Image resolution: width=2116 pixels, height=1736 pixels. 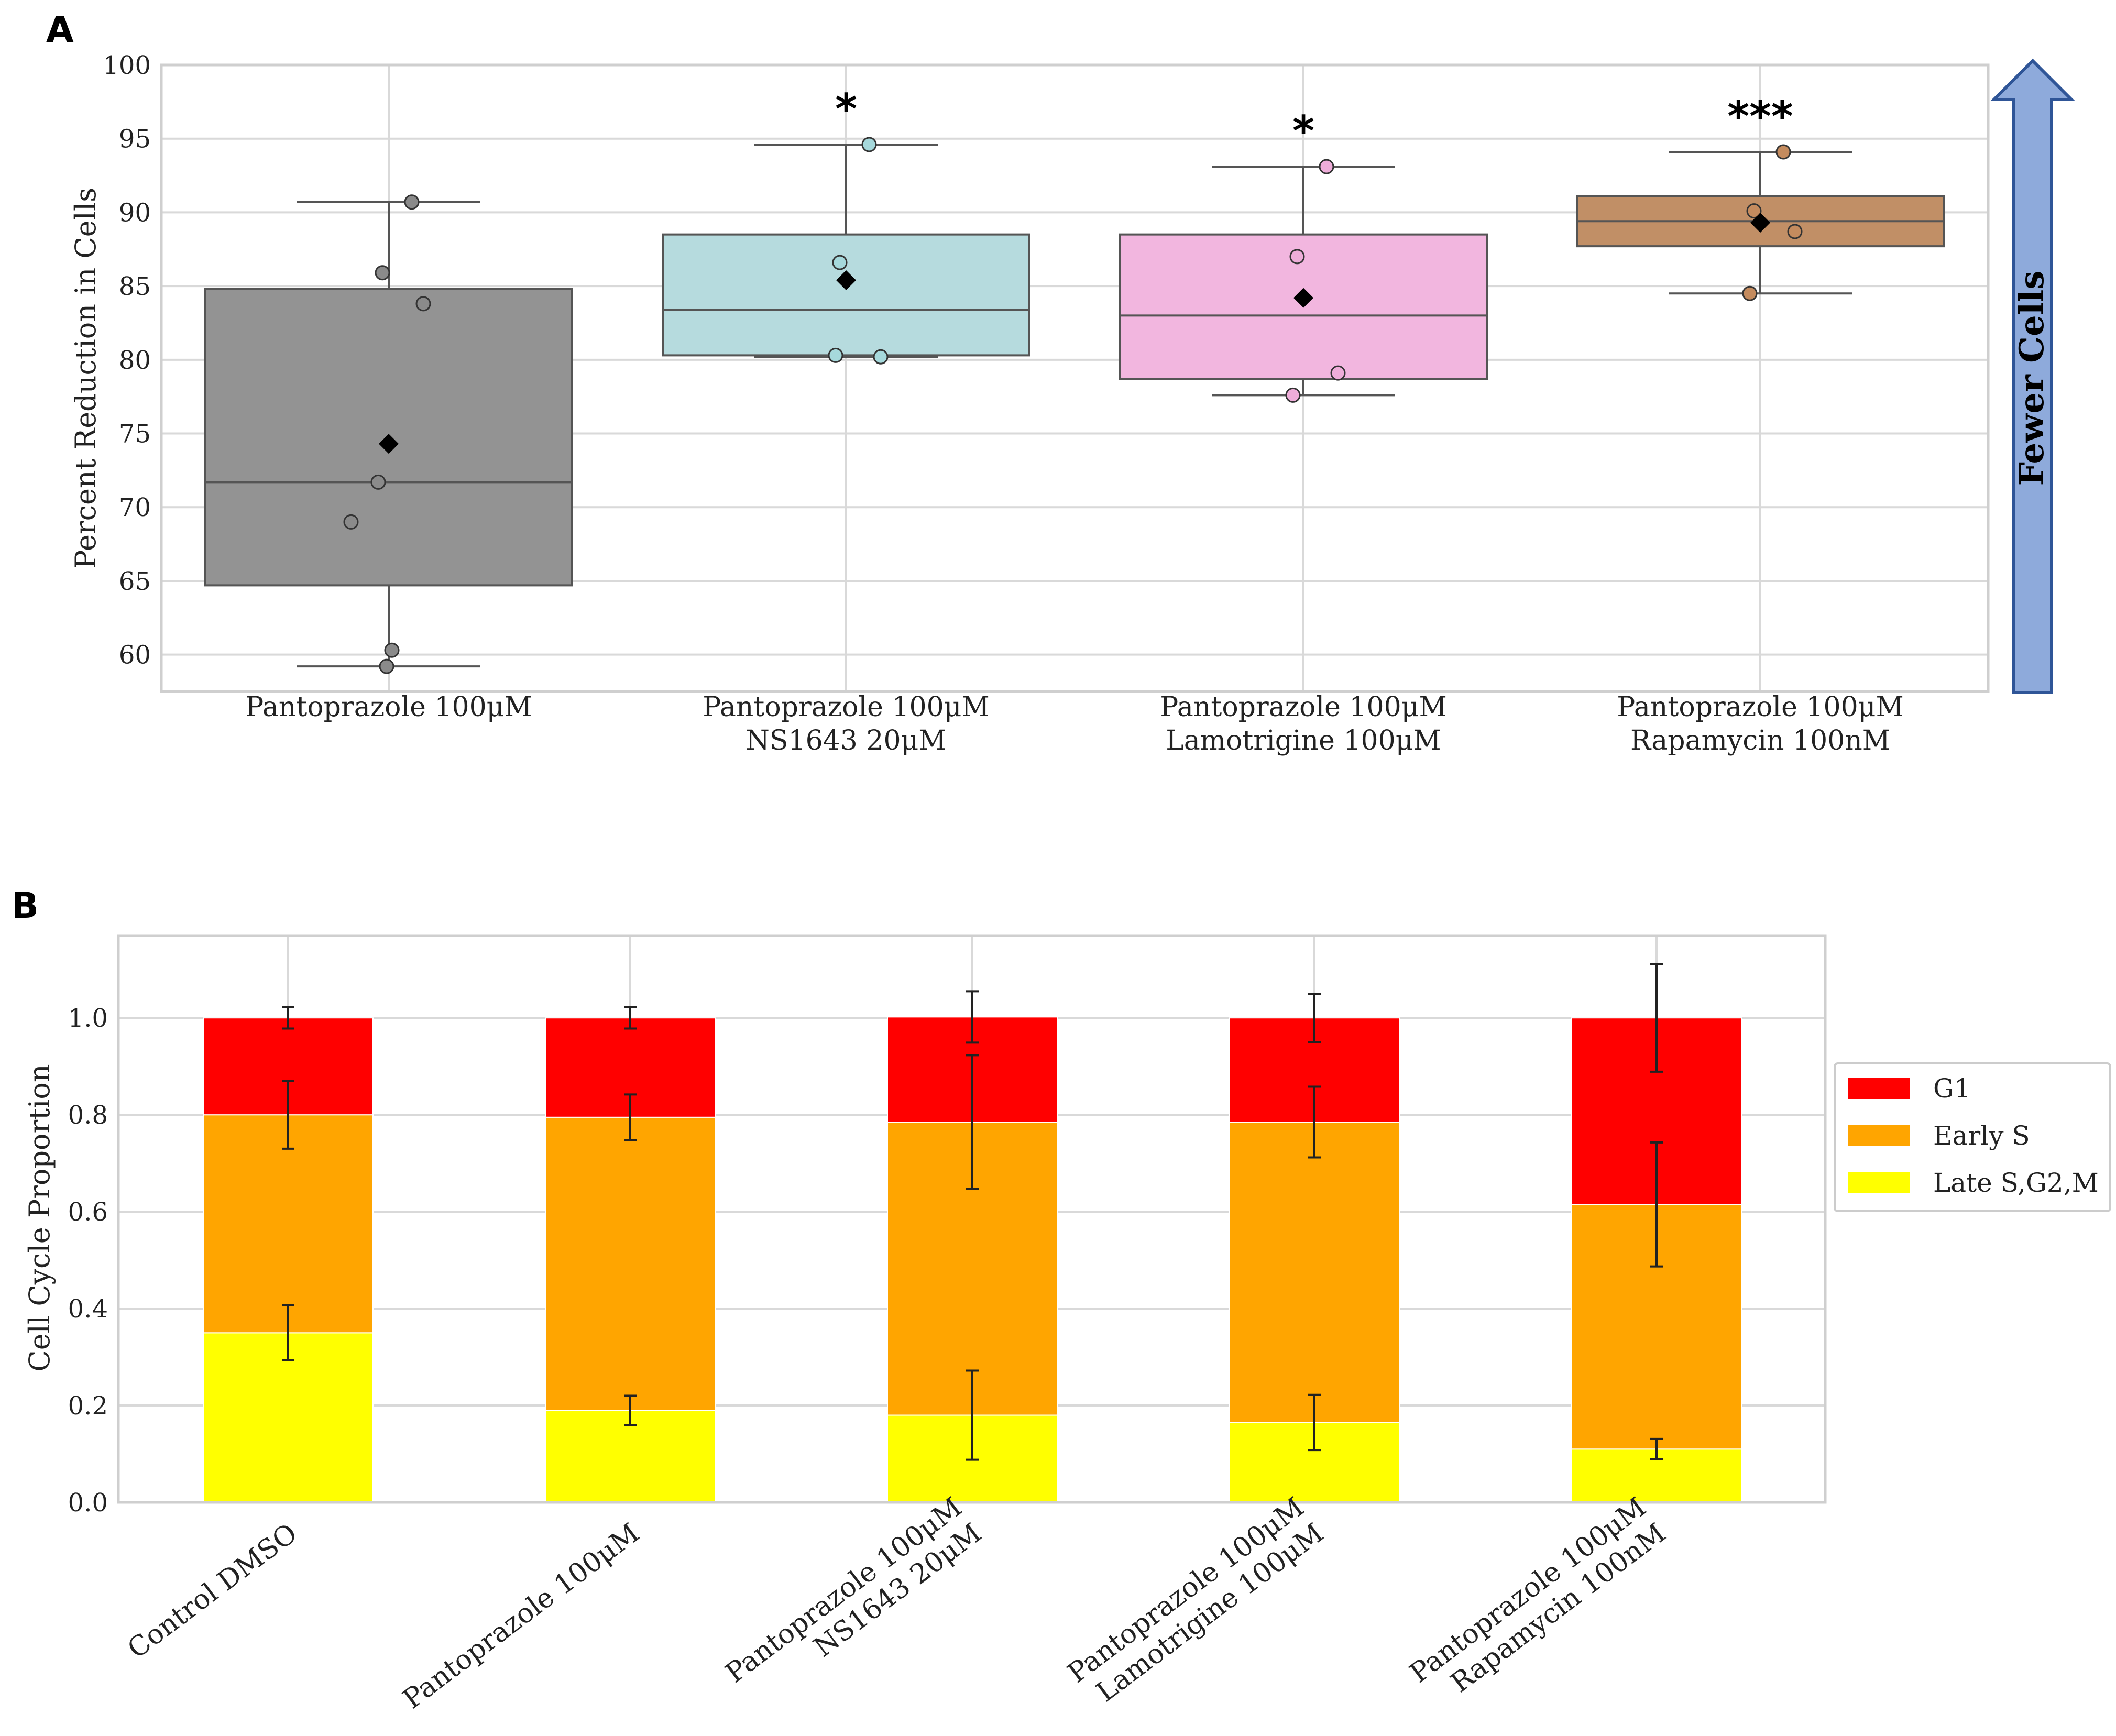 I want to click on y-tick-label: 60, so click(x=135, y=655).